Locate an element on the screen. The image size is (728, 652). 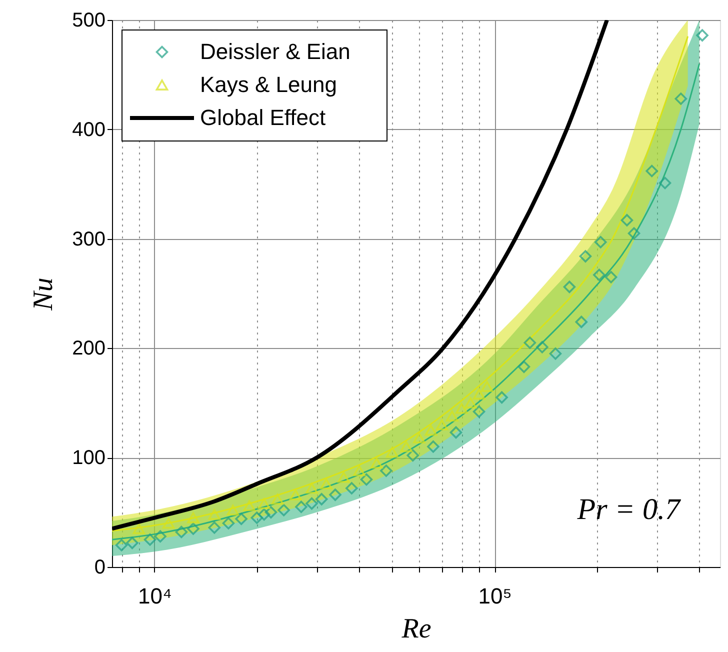
y-axis-title: Nu is located at coordinates (44, 295).